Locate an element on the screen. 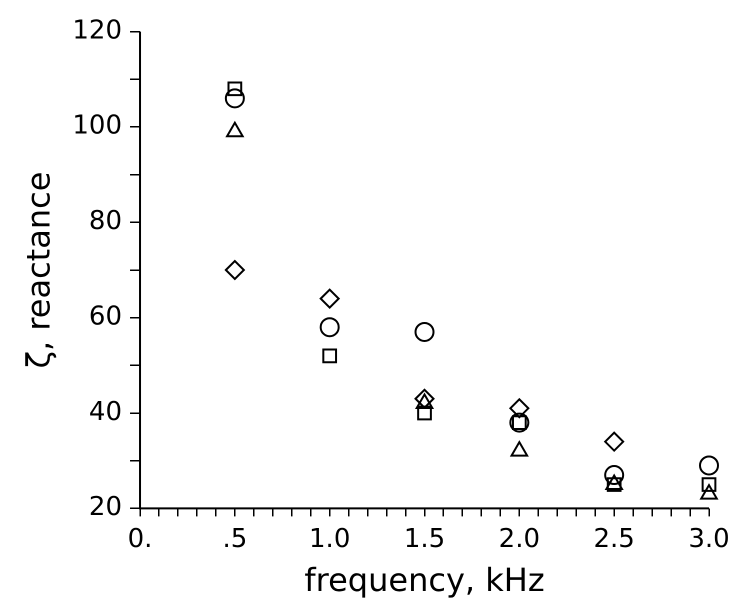  x-tick-label: 2.0 is located at coordinates (519, 539).